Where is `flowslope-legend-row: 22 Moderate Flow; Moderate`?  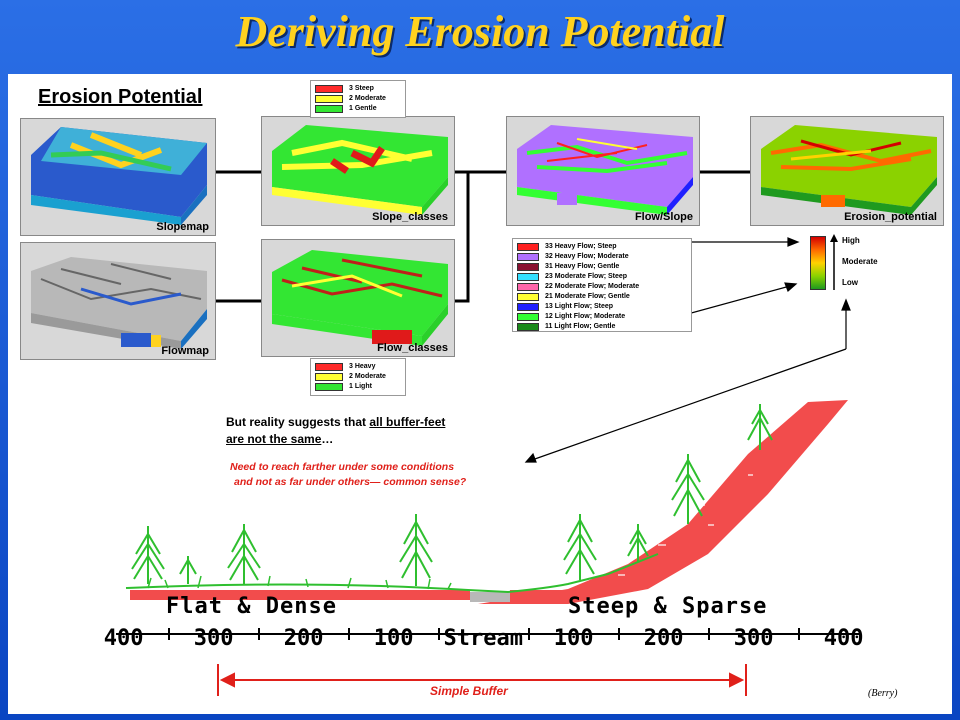
flowslope-legend-row: 22 Moderate Flow; Moderate is located at coordinates (602, 286).